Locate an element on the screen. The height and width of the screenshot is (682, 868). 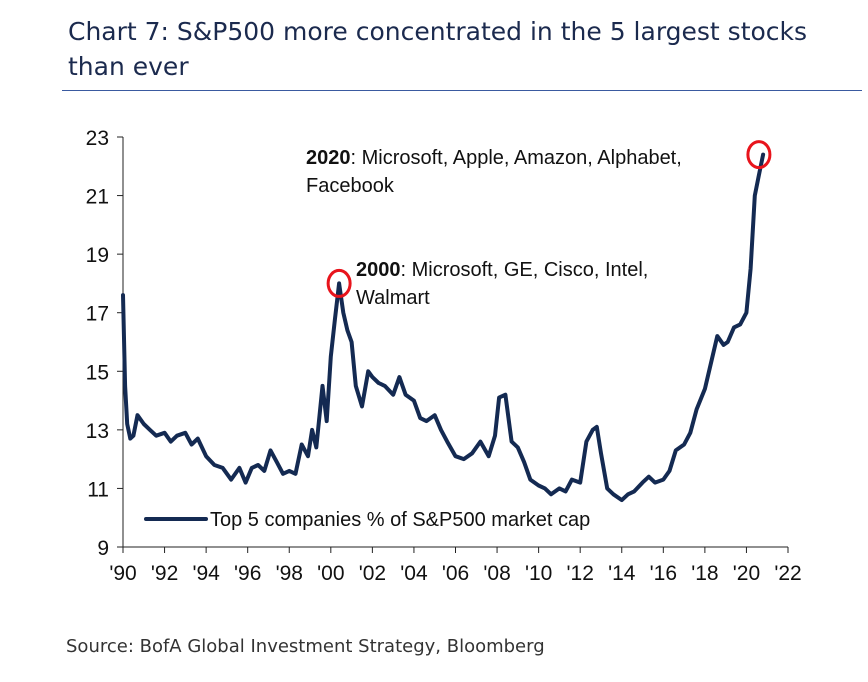
x-tick-label: '00 is located at coordinates (330, 573).